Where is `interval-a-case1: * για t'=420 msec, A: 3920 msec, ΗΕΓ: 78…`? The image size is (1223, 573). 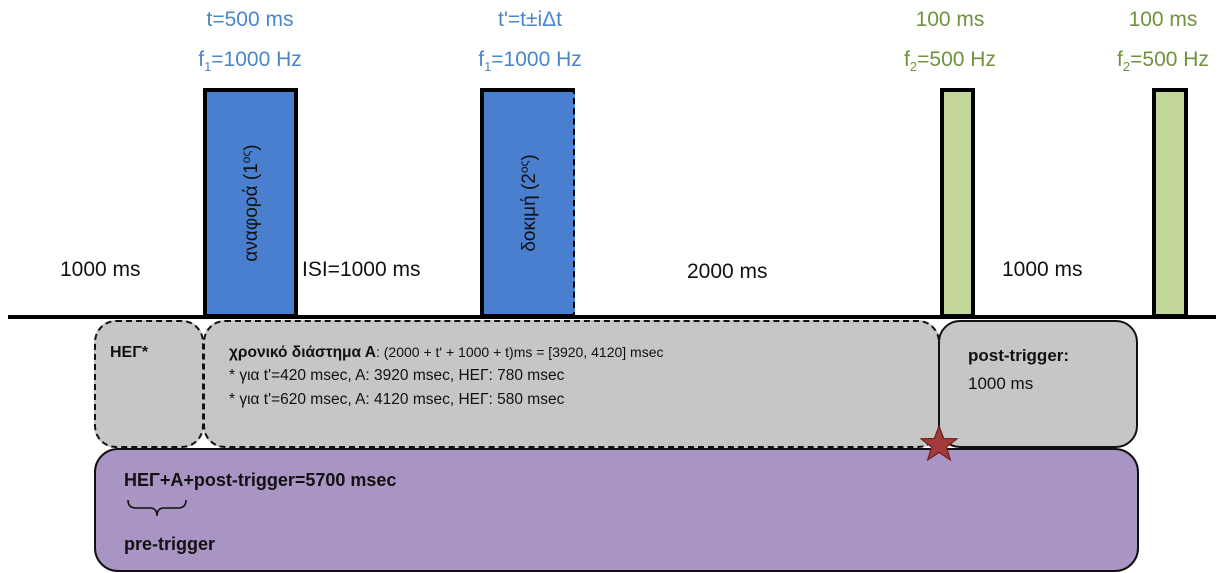 interval-a-case1: * για t'=420 msec, A: 3920 msec, ΗΕΓ: 78… is located at coordinates (397, 375).